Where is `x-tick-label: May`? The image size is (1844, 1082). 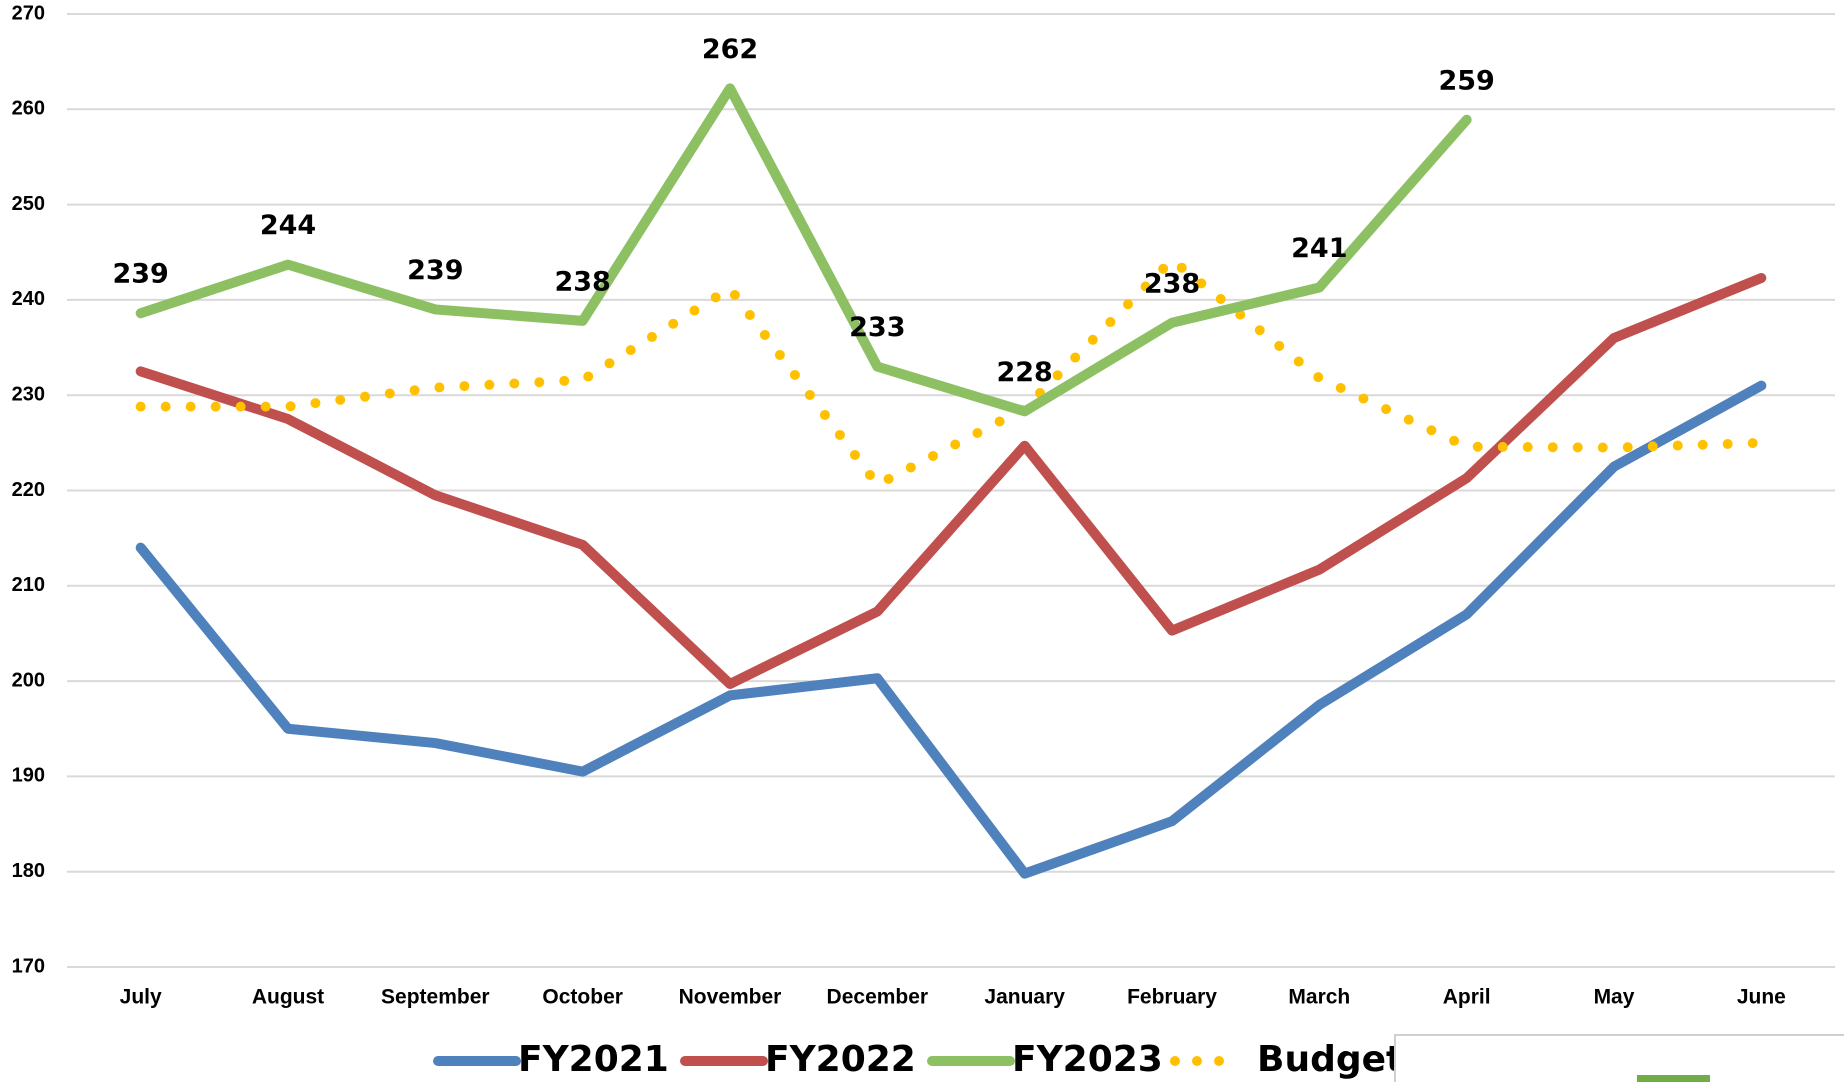
x-tick-label: May is located at coordinates (1614, 997).